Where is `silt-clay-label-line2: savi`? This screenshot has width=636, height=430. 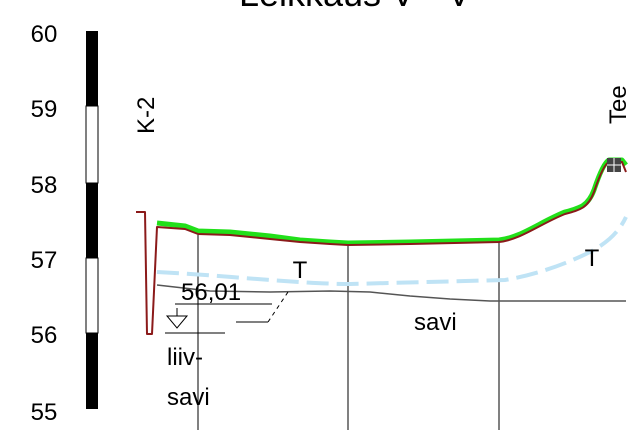
silt-clay-label-line2: savi is located at coordinates (188, 397).